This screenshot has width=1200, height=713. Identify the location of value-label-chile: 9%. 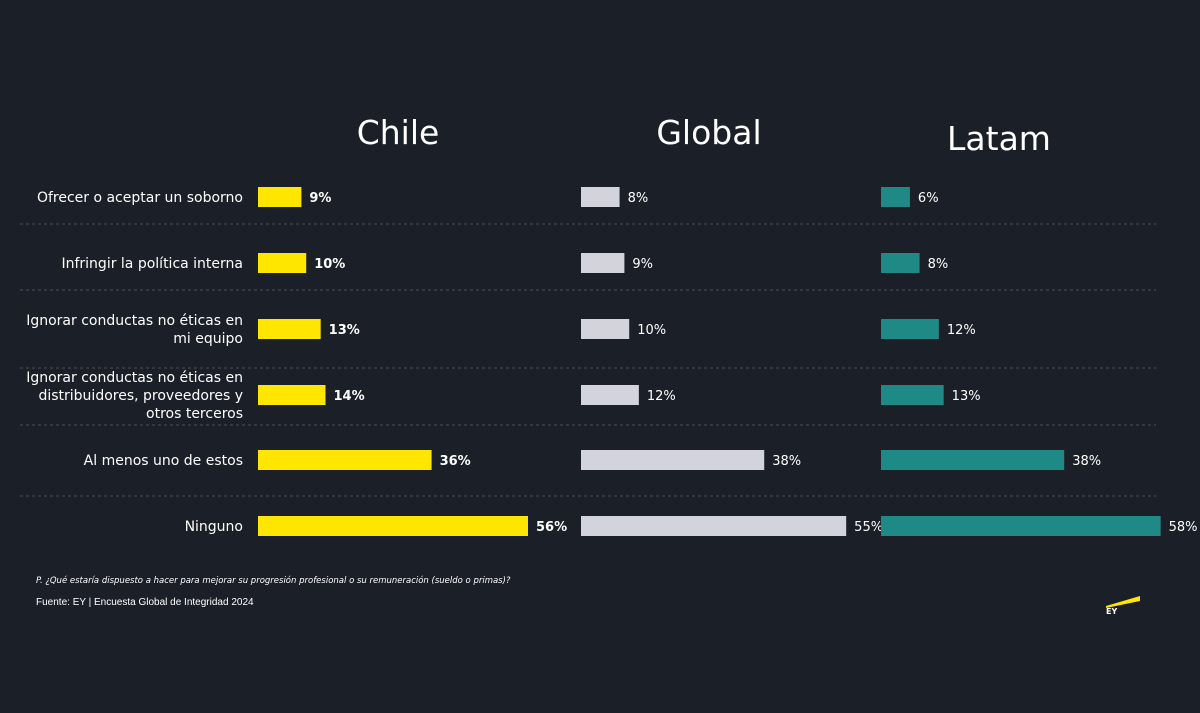
(320, 198).